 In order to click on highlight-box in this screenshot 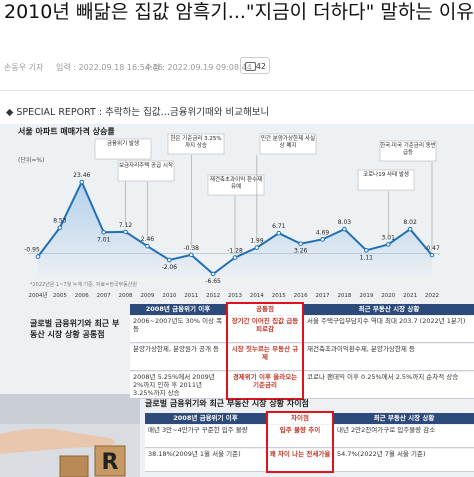, I will do `click(265, 351)`.